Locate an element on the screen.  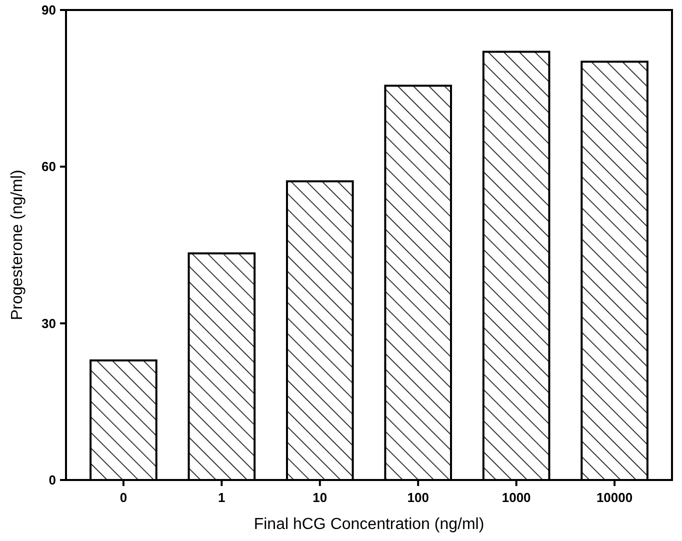
x-tick-label: 10000 is located at coordinates (614, 497).